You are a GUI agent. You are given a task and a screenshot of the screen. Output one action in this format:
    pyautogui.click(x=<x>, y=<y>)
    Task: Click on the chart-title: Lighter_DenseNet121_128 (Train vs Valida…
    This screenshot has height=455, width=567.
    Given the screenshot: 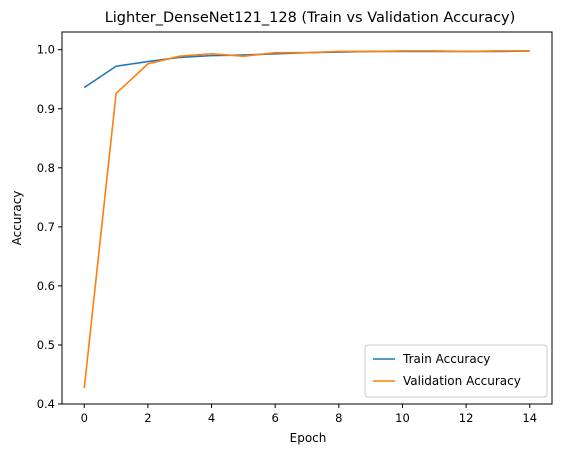 What is the action you would take?
    pyautogui.click(x=310, y=18)
    